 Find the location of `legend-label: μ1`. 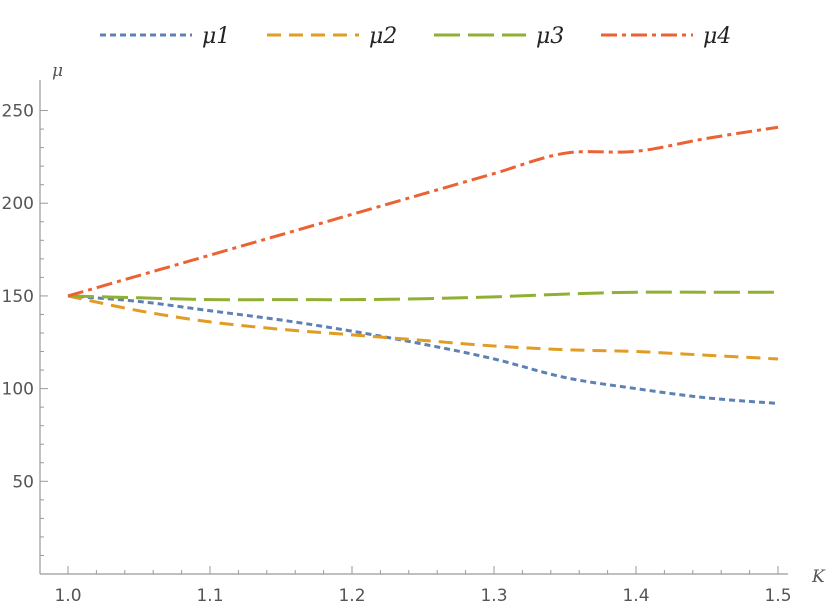

legend-label: μ1 is located at coordinates (216, 36).